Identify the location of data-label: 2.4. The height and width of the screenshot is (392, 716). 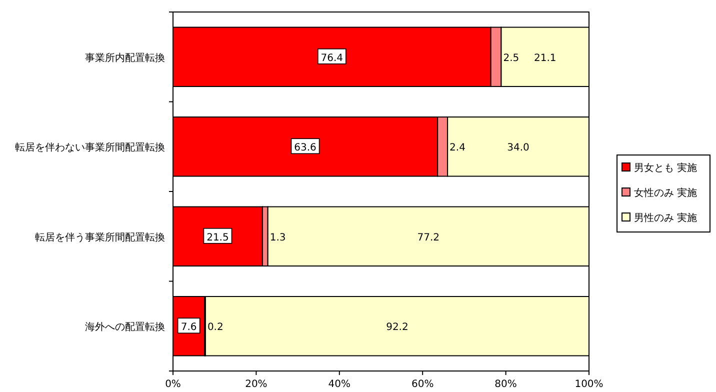
(458, 148).